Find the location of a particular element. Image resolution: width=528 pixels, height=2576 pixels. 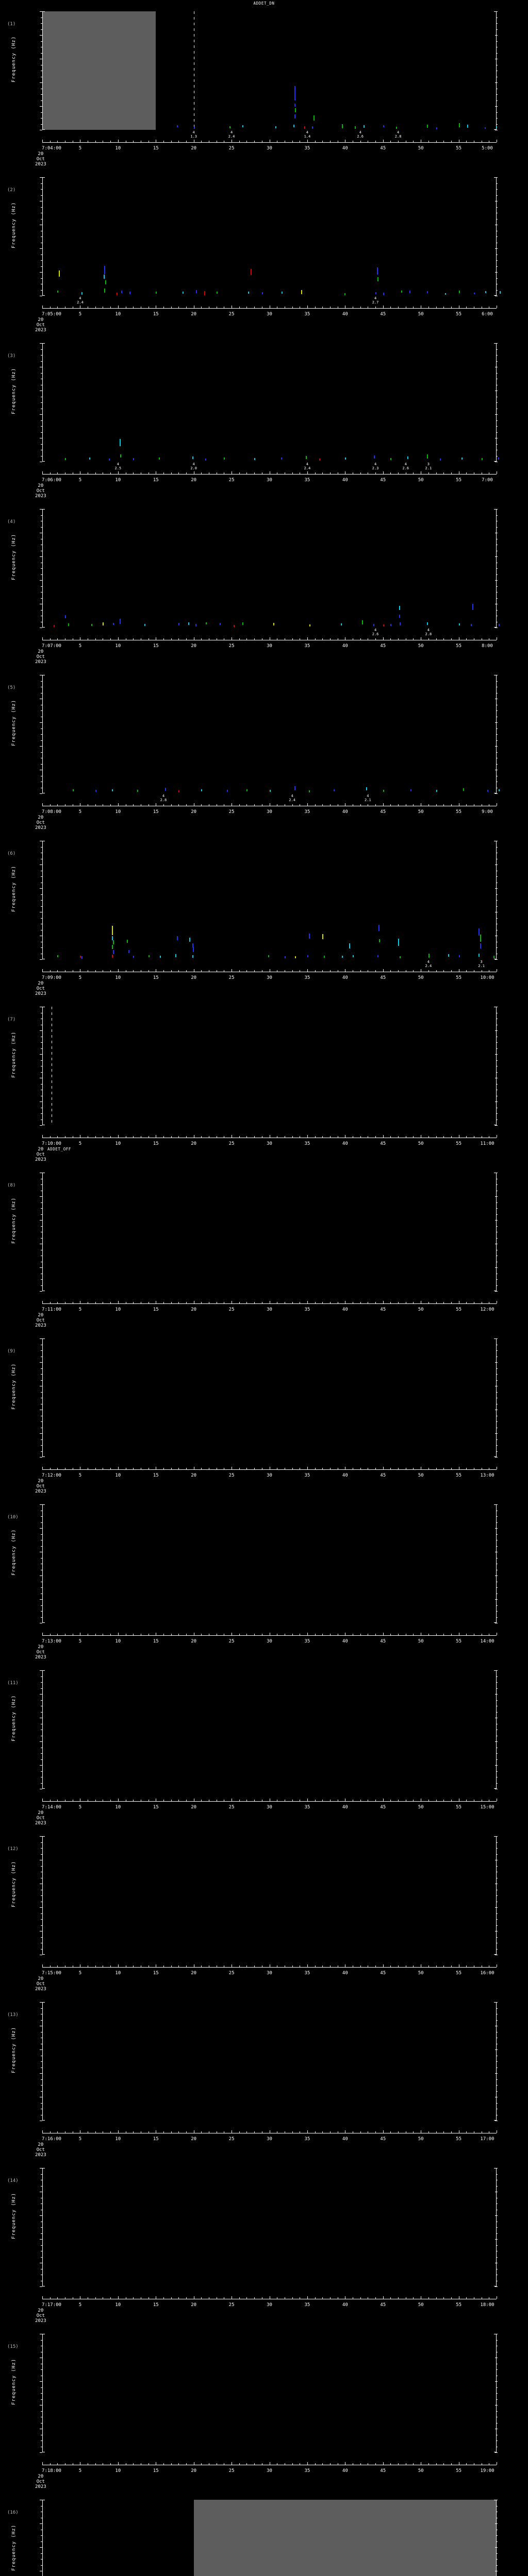

x-axis-date: 20 Oct 2023 is located at coordinates (40, 657).